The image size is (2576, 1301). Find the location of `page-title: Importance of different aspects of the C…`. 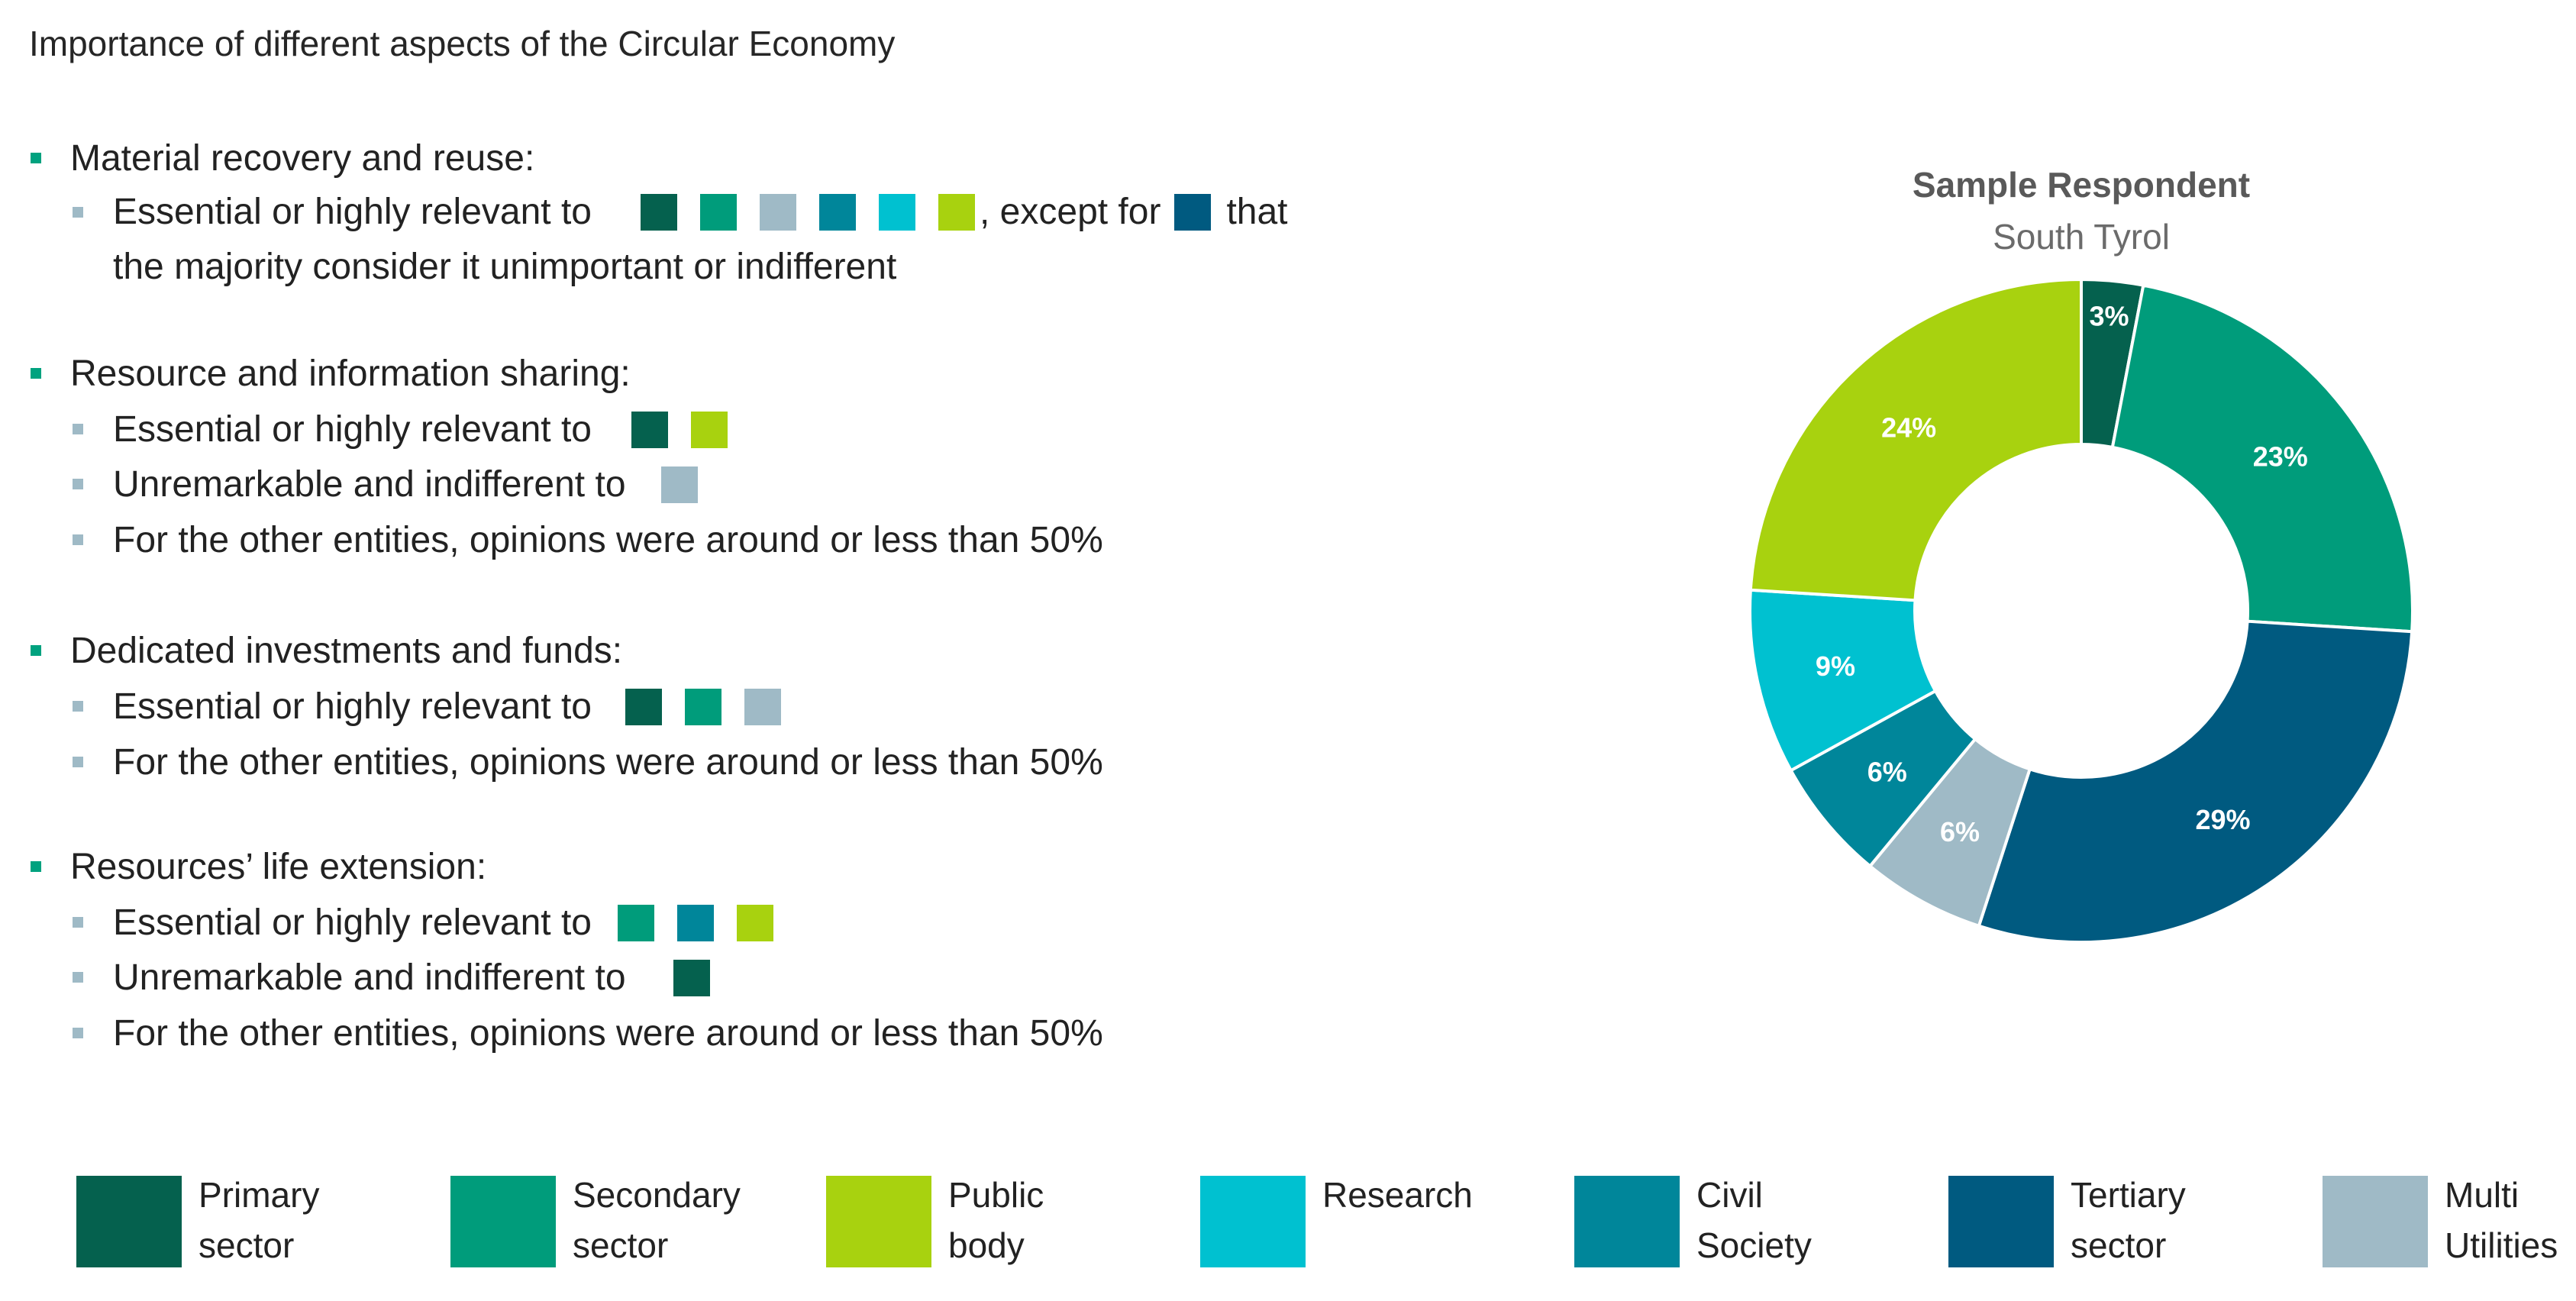

page-title: Importance of different aspects of the C… is located at coordinates (462, 43).